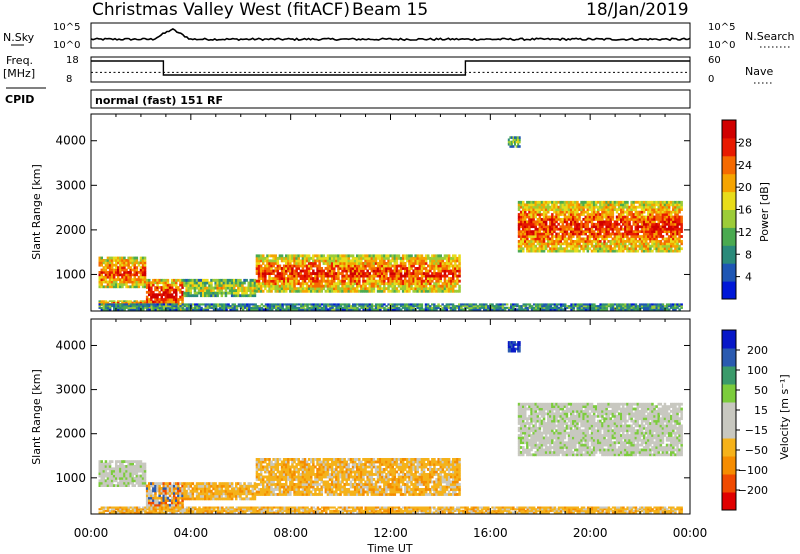 Image resolution: width=800 pixels, height=554 pixels. I want to click on title-left: Christmas Valley West (fitACF), so click(221, 10).